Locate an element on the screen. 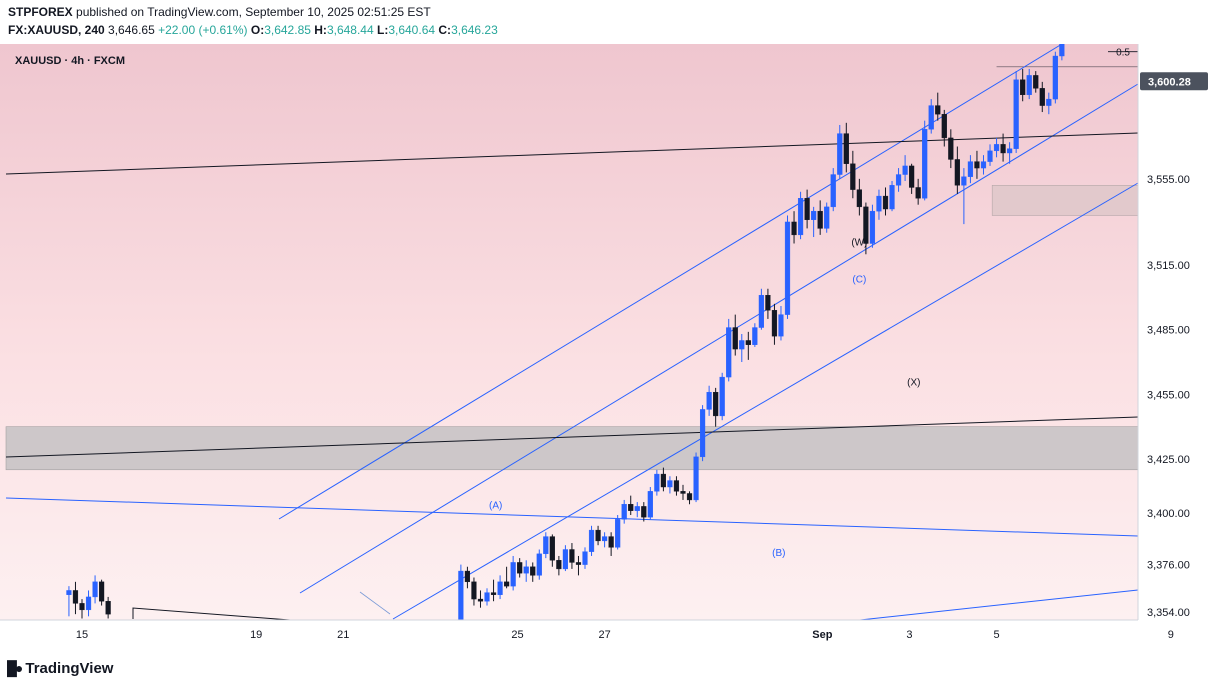  support-zone is located at coordinates (572, 448).